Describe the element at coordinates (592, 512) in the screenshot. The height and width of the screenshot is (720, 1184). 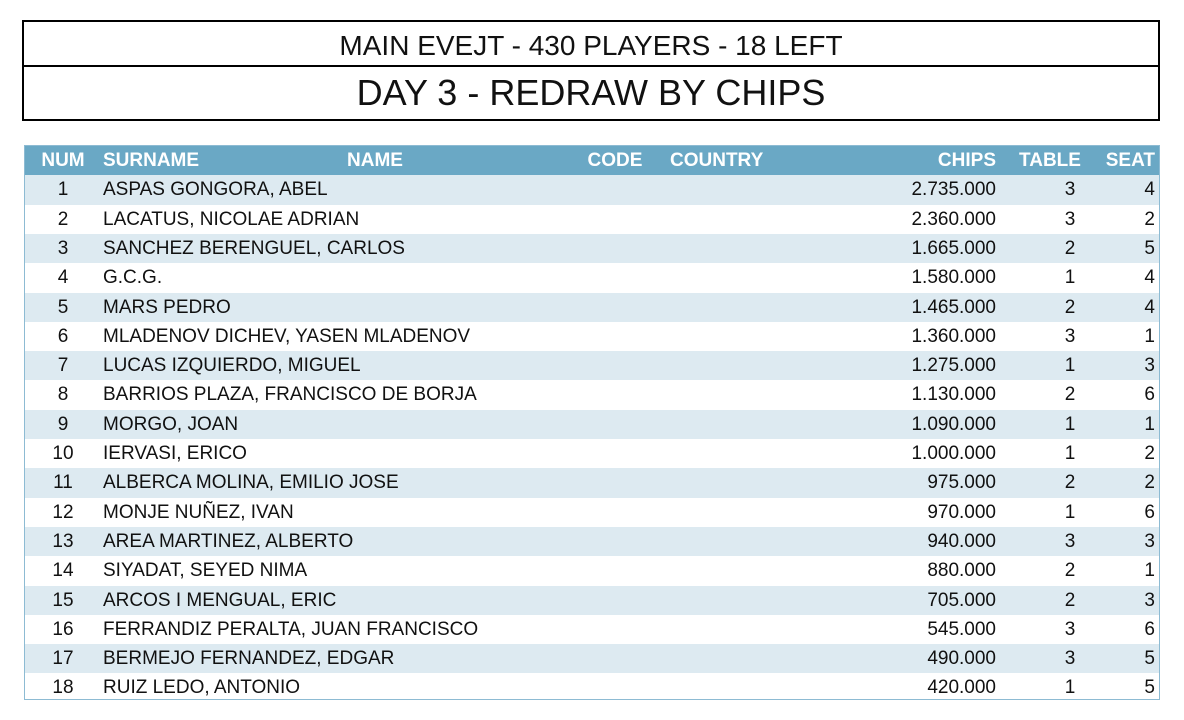
I see `table-row: 12 MONJE NUÑEZ, IVAN 970.000 1 6` at that location.